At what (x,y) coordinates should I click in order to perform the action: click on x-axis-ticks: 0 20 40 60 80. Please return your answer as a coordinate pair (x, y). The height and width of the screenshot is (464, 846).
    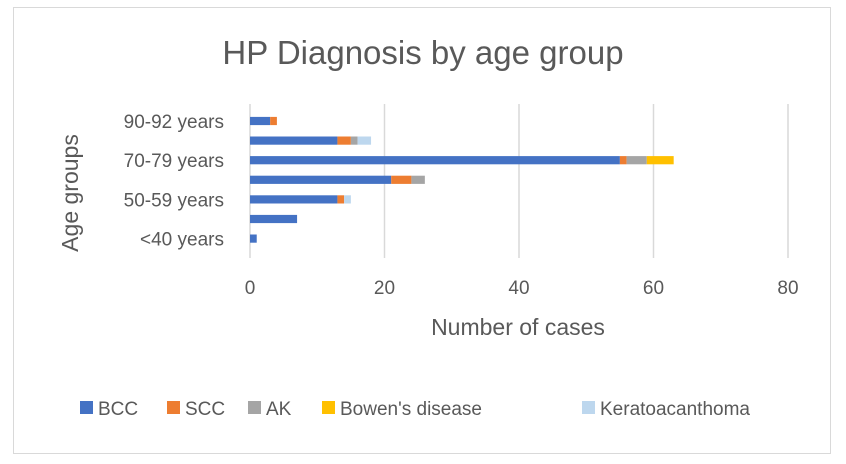
    Looking at the image, I should click on (522, 288).